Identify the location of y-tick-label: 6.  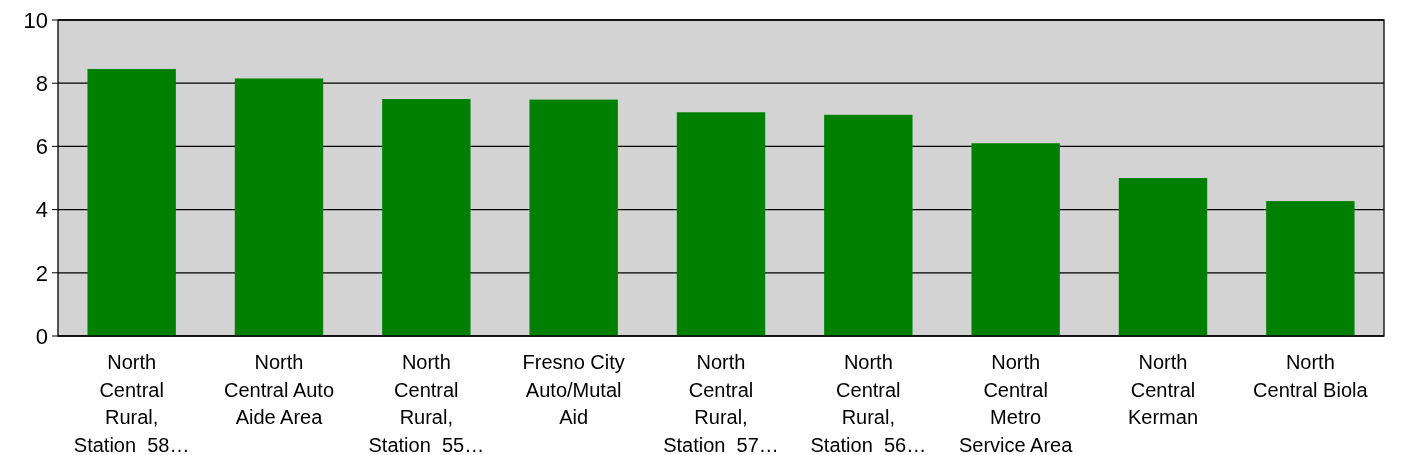
(41, 147).